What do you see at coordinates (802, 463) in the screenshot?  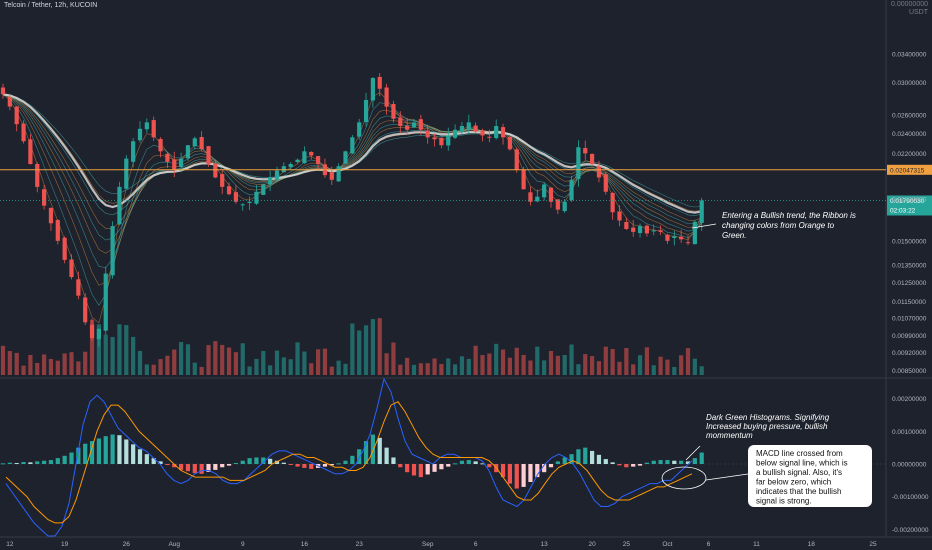 I see `macd-note-line: below signal line, which is` at bounding box center [802, 463].